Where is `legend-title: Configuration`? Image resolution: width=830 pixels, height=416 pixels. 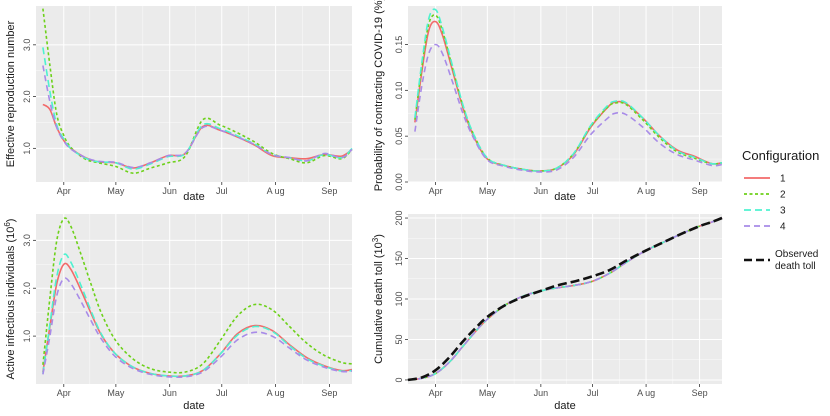
legend-title: Configuration is located at coordinates (780, 155).